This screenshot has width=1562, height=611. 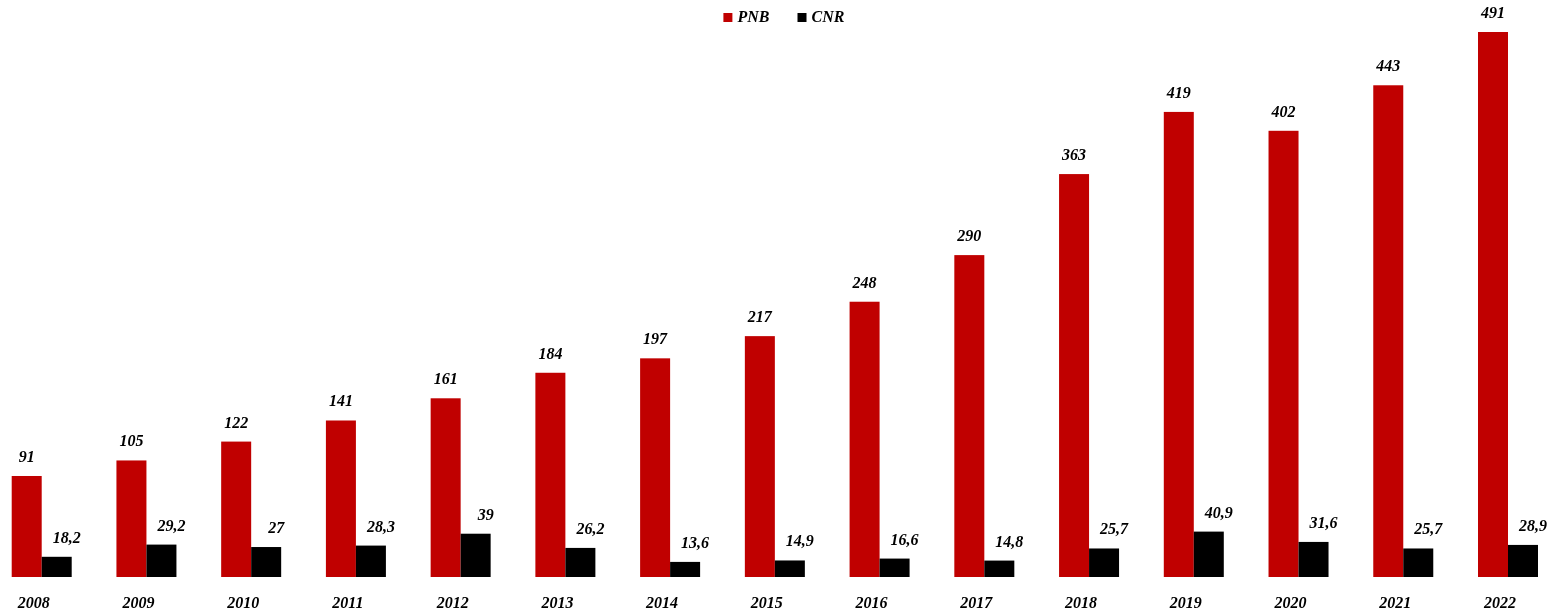 I want to click on data-label: 14,9, so click(x=799, y=541).